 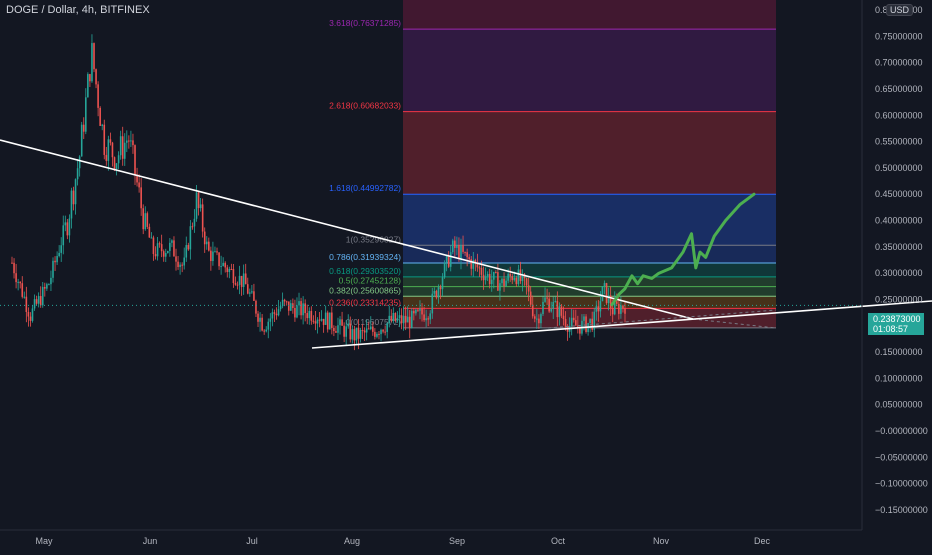 What do you see at coordinates (589, 153) in the screenshot?
I see `fib-zone` at bounding box center [589, 153].